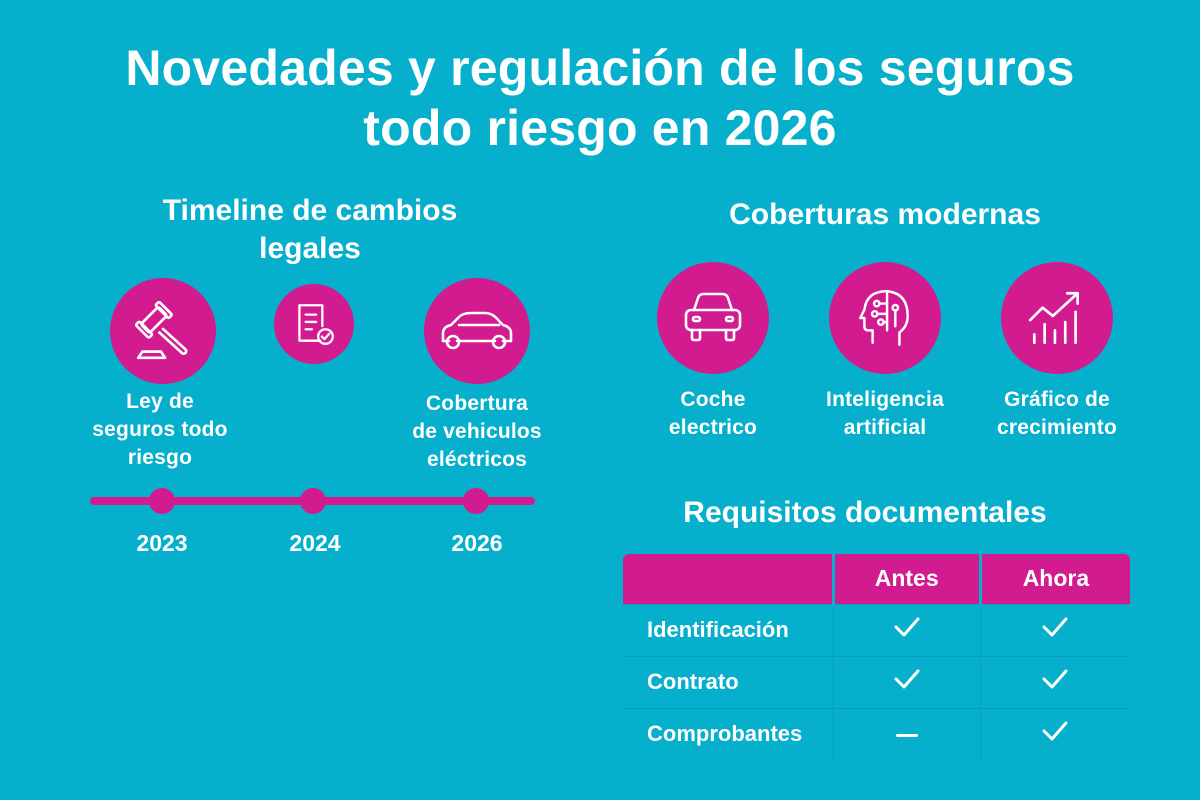  Describe the element at coordinates (160, 457) in the screenshot. I see `label-line: riesgo` at that location.